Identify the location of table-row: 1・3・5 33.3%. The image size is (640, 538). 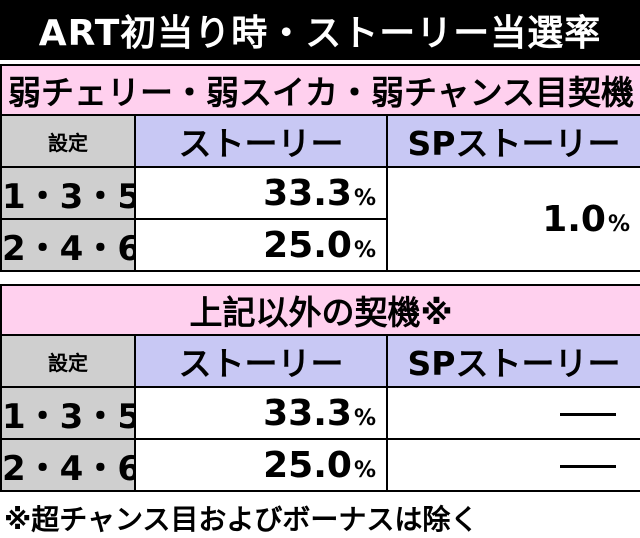
(320, 413).